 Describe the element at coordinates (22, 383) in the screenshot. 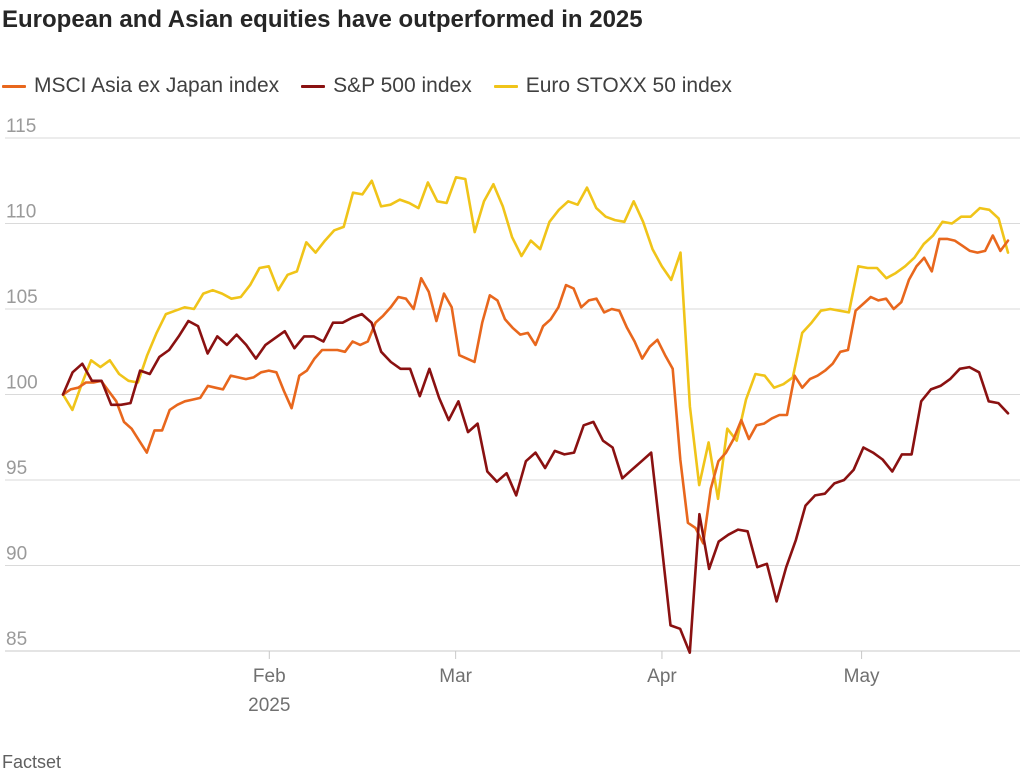

I see `y-tick-label: 100` at that location.